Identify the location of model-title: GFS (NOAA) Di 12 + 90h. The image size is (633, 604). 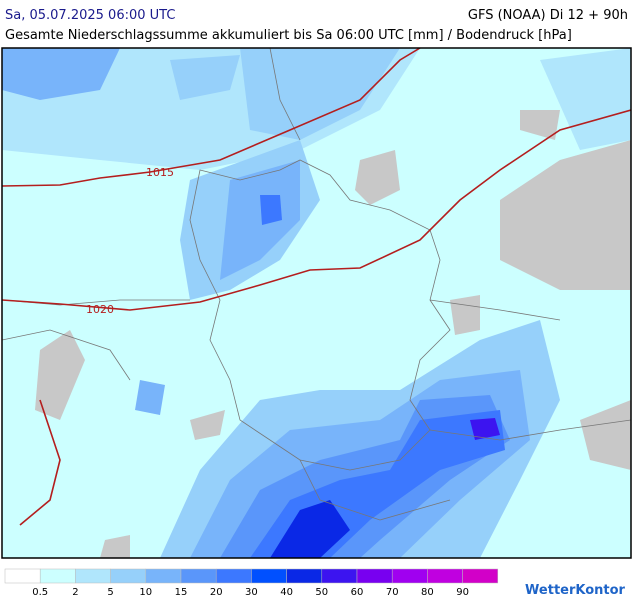
(548, 15).